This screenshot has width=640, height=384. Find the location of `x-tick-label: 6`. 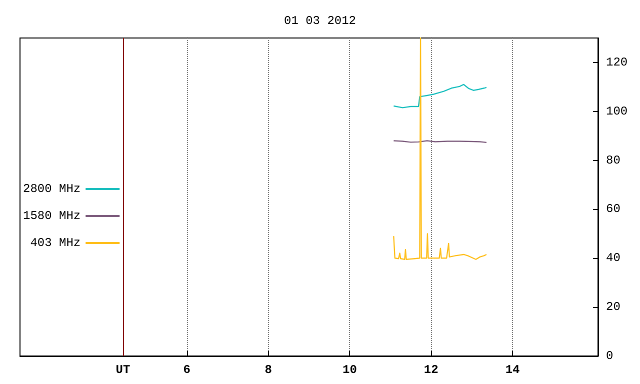

x-tick-label: 6 is located at coordinates (186, 370).